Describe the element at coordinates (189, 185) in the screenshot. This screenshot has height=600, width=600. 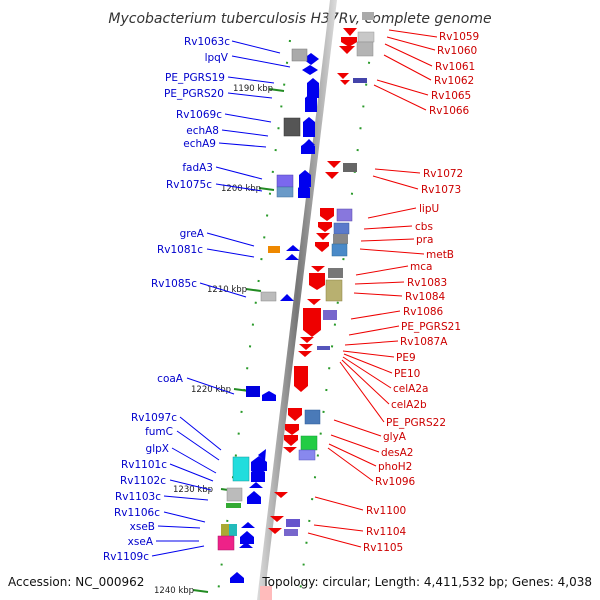
I see `gene-label: Rv1075c` at that location.